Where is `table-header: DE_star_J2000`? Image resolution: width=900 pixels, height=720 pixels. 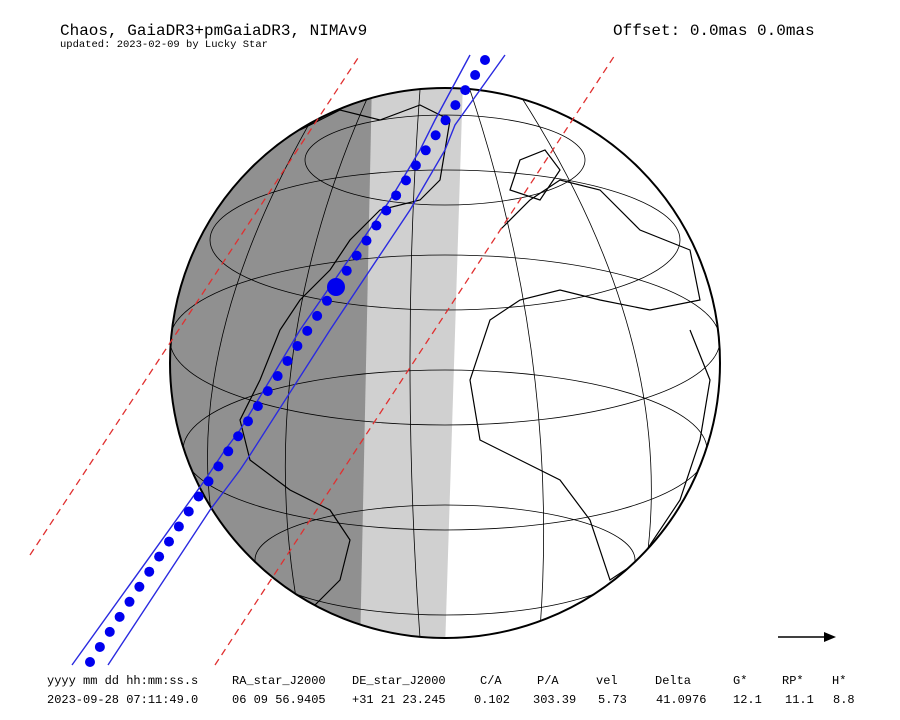 table-header: DE_star_J2000 is located at coordinates (399, 681).